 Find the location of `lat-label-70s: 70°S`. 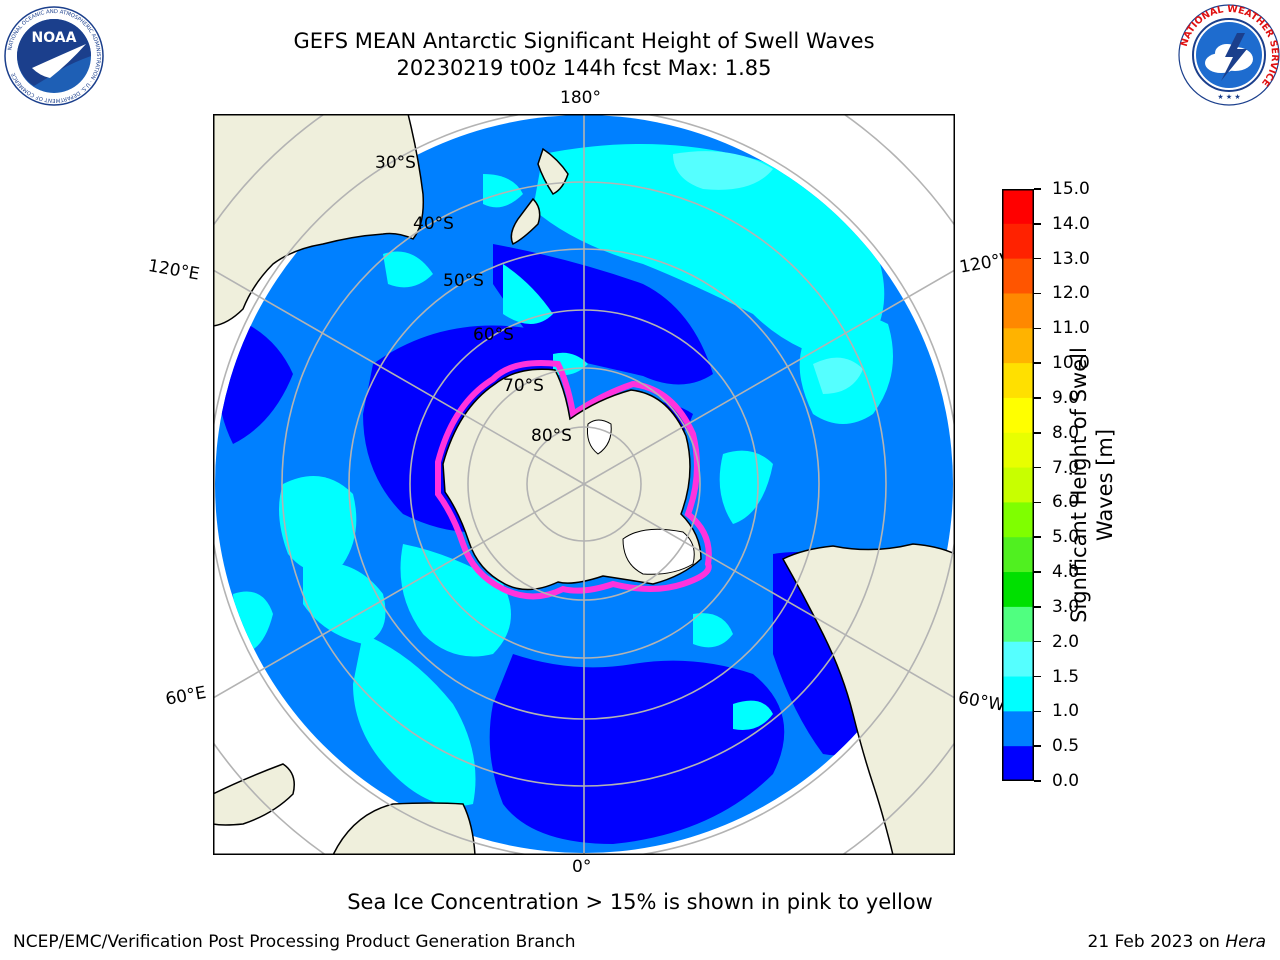

lat-label-70s: 70°S is located at coordinates (523, 386).